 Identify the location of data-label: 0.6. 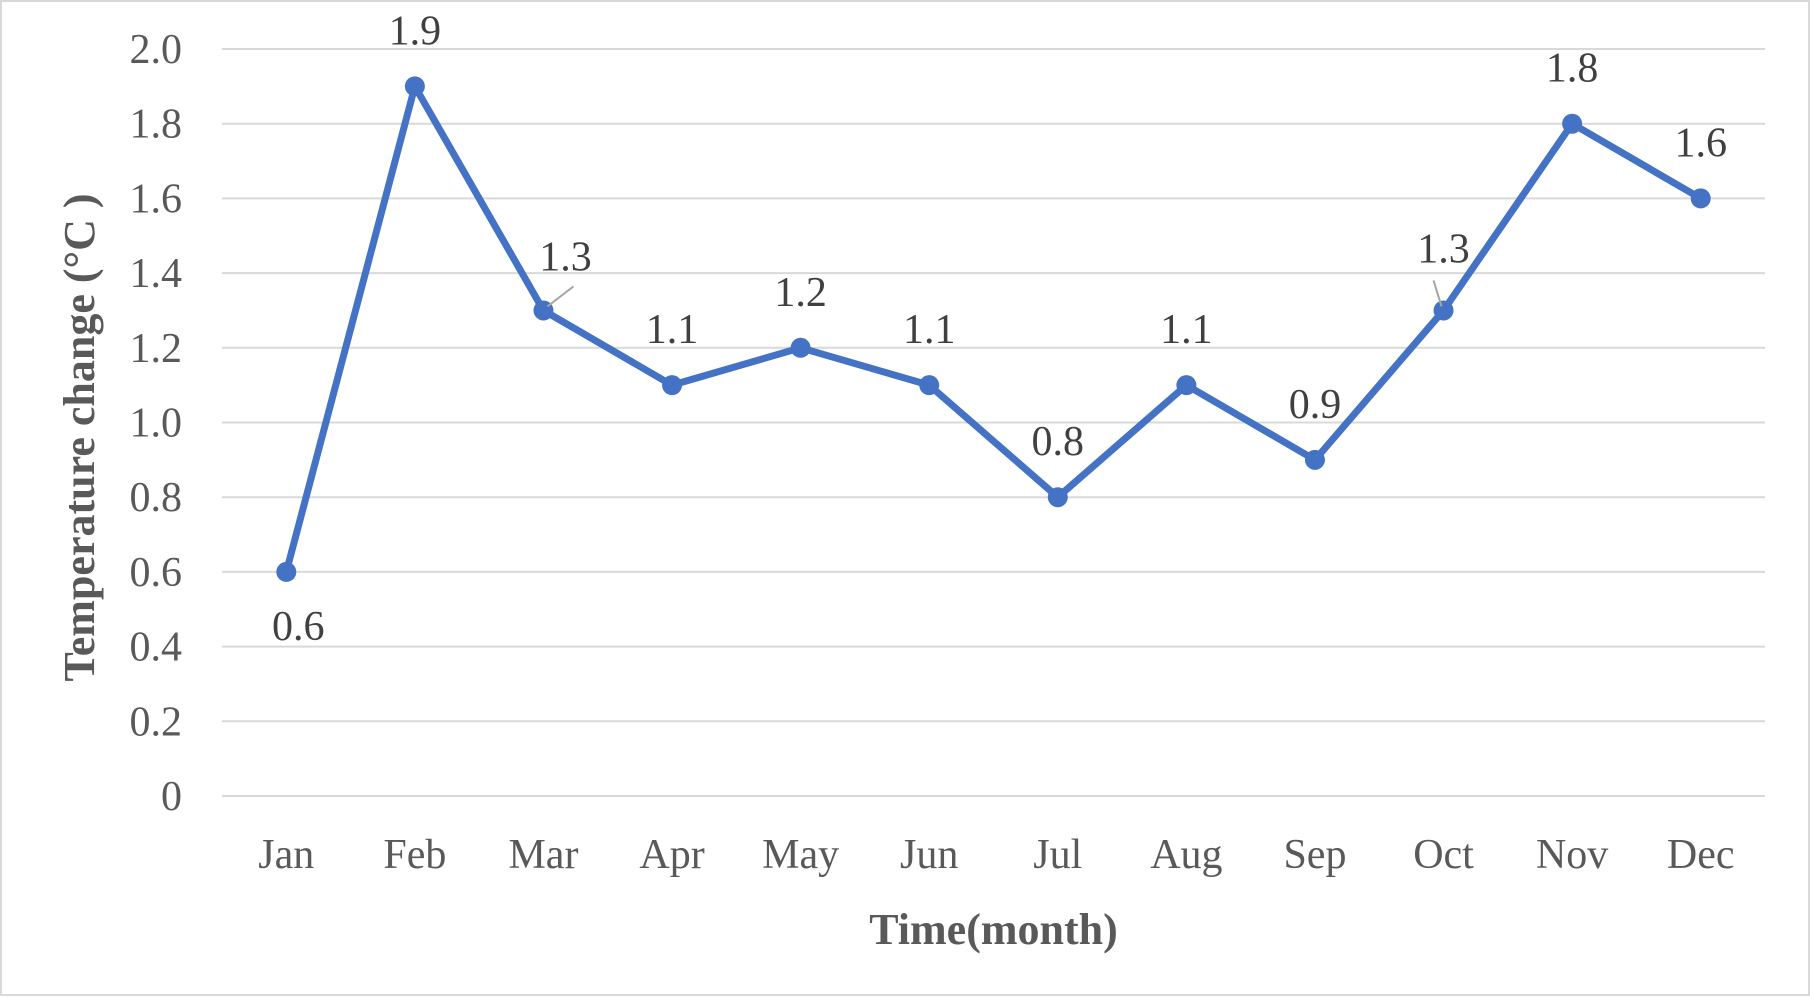
(298, 627).